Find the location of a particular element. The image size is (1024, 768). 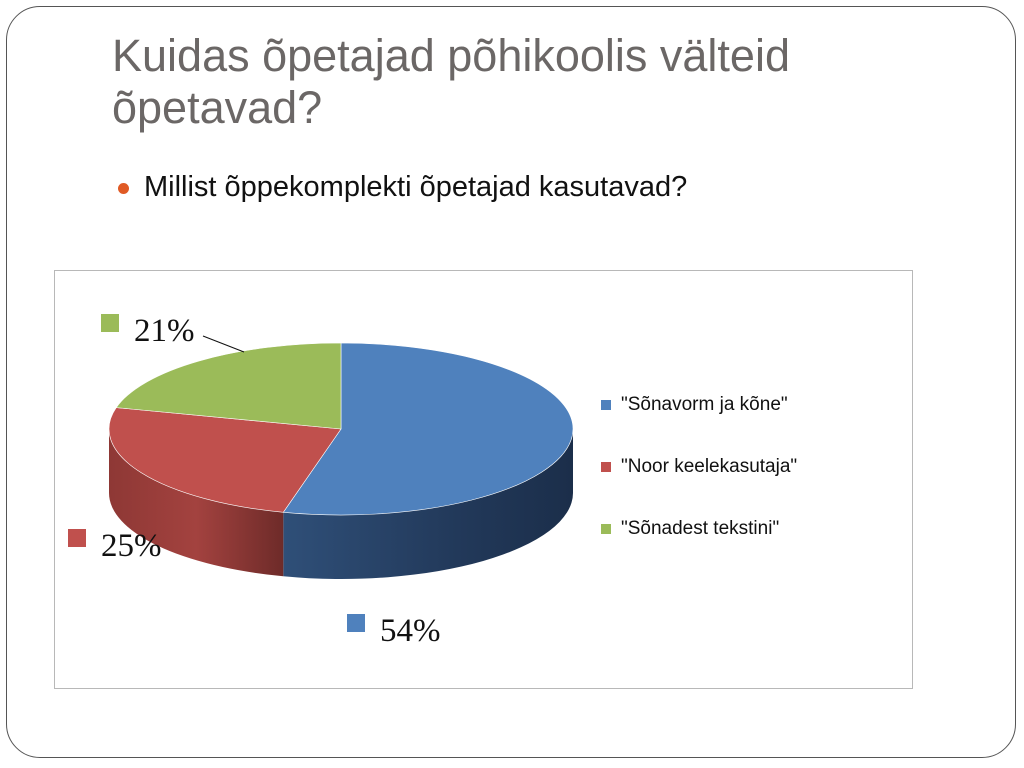

legend-label-2: "Sõnadest tekstini" is located at coordinates (700, 528).